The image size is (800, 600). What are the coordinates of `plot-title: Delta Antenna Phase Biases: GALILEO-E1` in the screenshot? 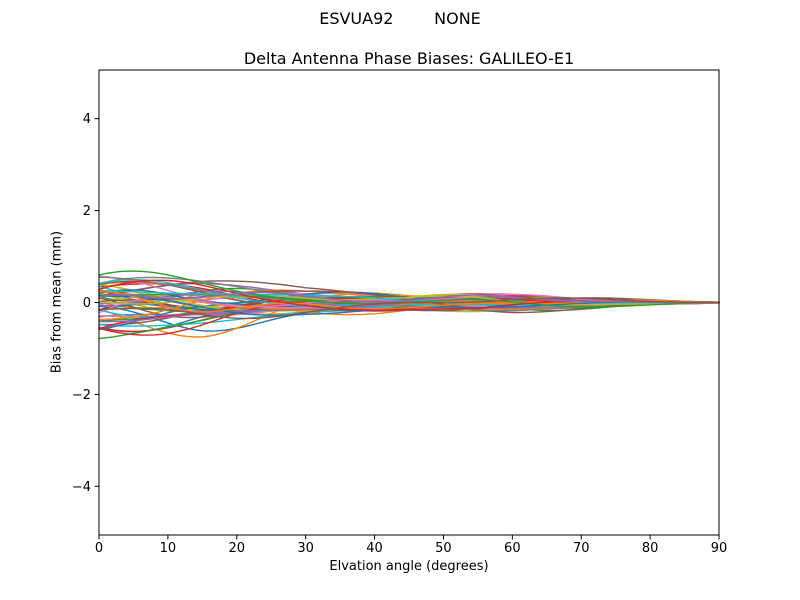 It's located at (409, 58).